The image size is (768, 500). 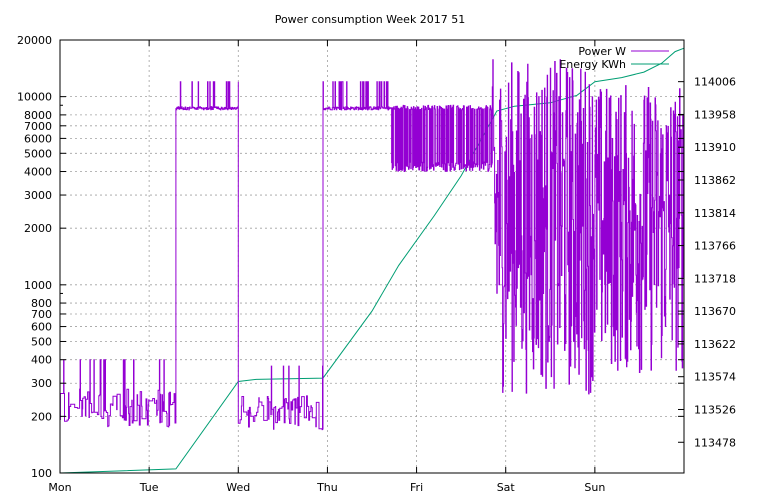 I want to click on y-left-tick-label: 2000, so click(x=38, y=228).